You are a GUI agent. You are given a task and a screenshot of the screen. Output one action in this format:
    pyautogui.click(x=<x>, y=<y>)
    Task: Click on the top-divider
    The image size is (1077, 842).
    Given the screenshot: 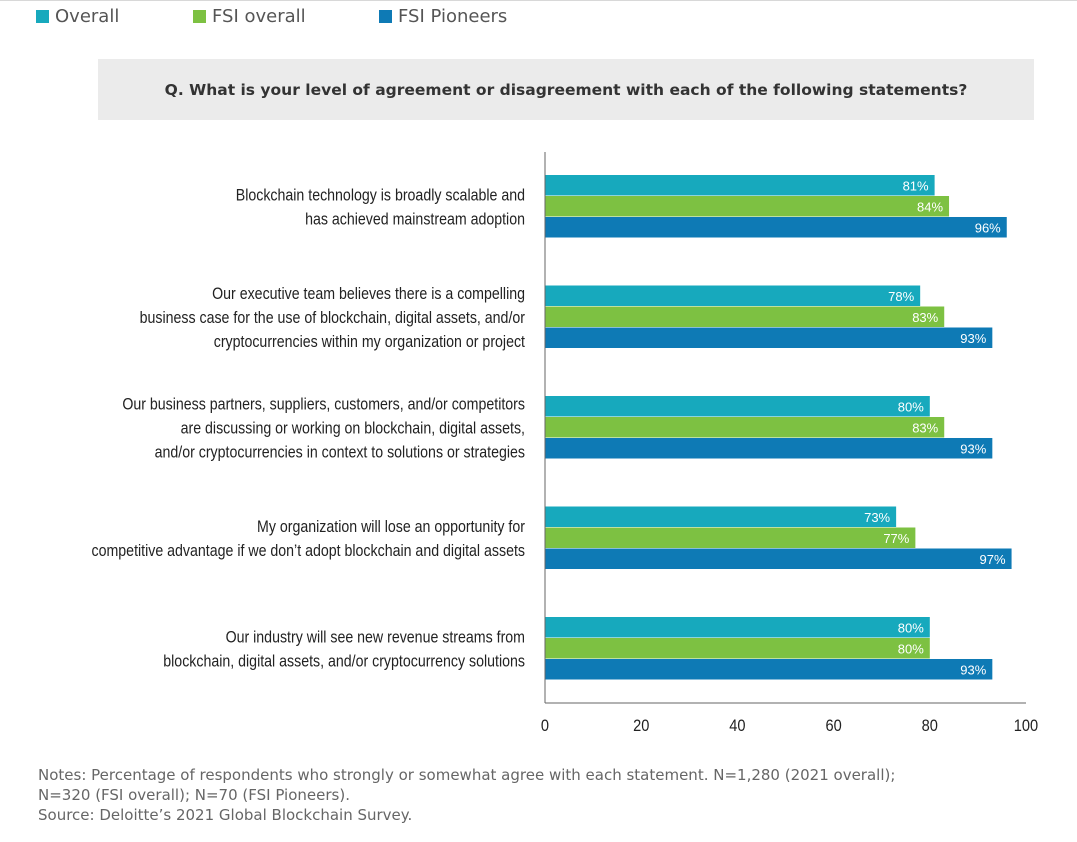 What is the action you would take?
    pyautogui.click(x=538, y=0)
    